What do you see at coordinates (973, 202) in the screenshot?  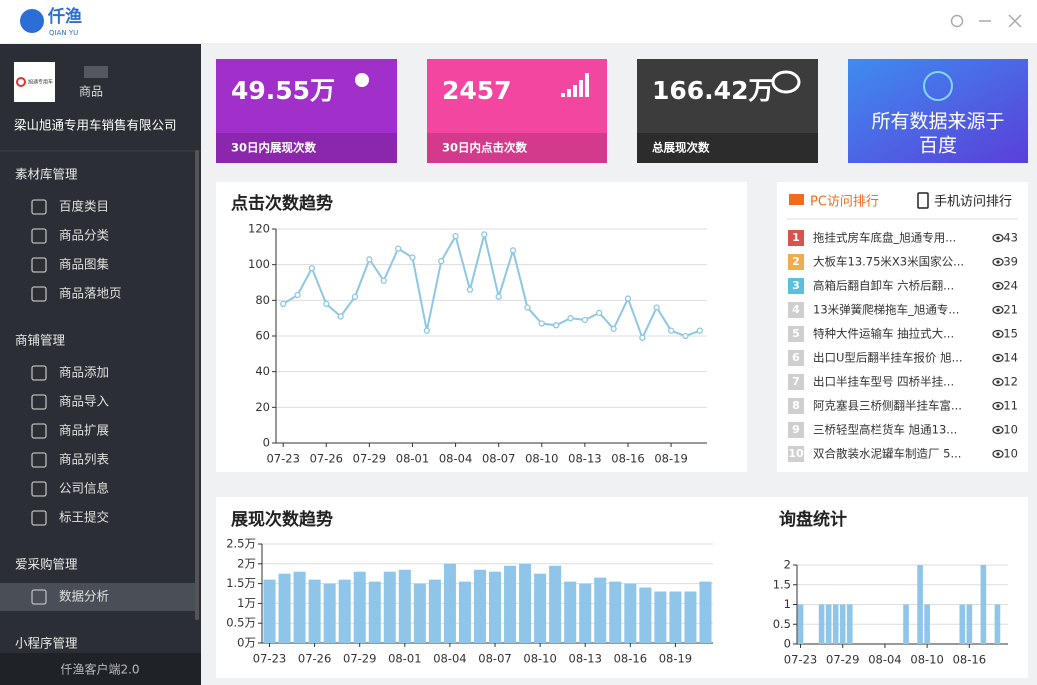 I see `ranking-tab: 手机访问排行` at bounding box center [973, 202].